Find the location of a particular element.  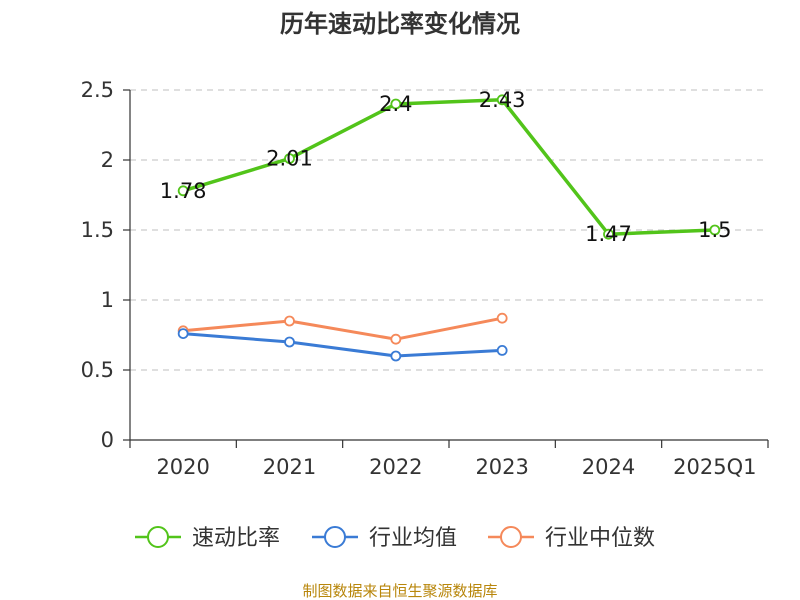

data-label: 1.47 is located at coordinates (608, 234).